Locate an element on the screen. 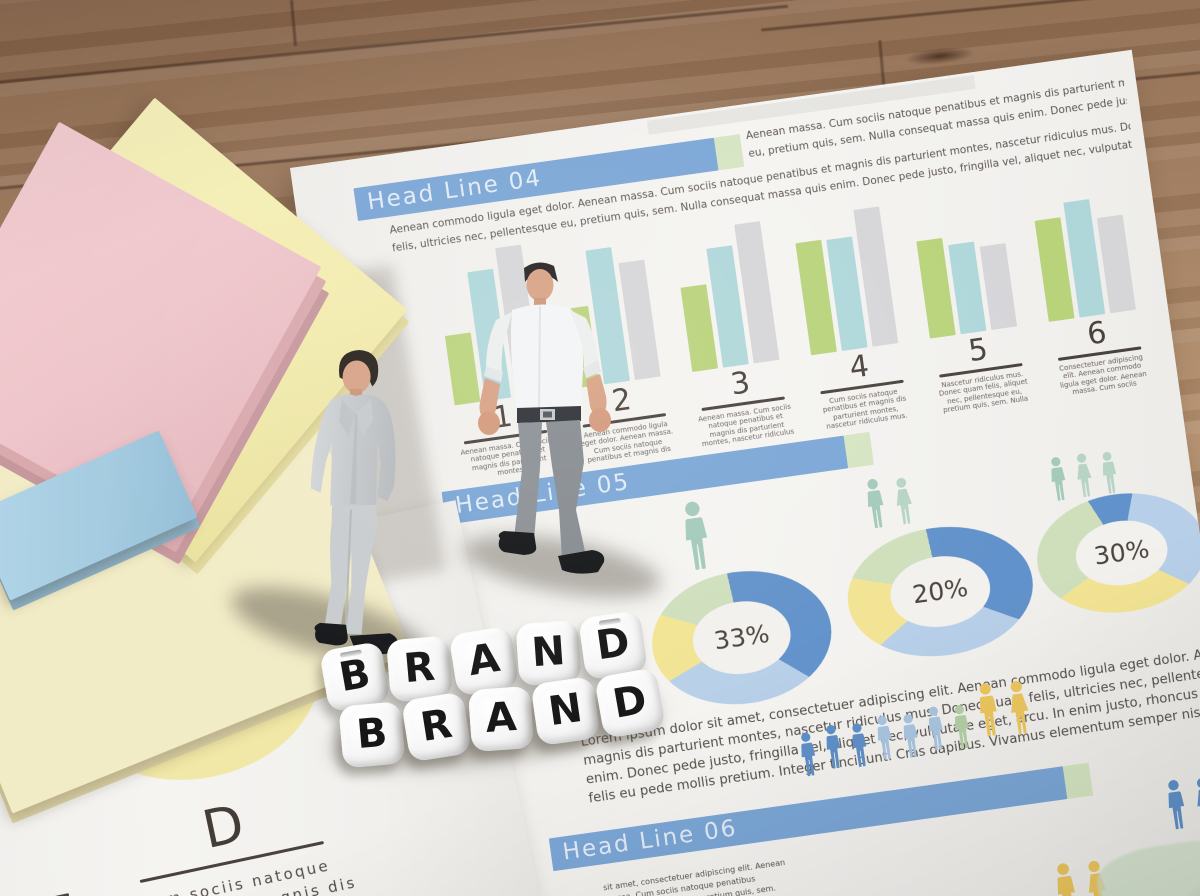 Image resolution: width=1200 pixels, height=896 pixels. hair is located at coordinates (359, 368).